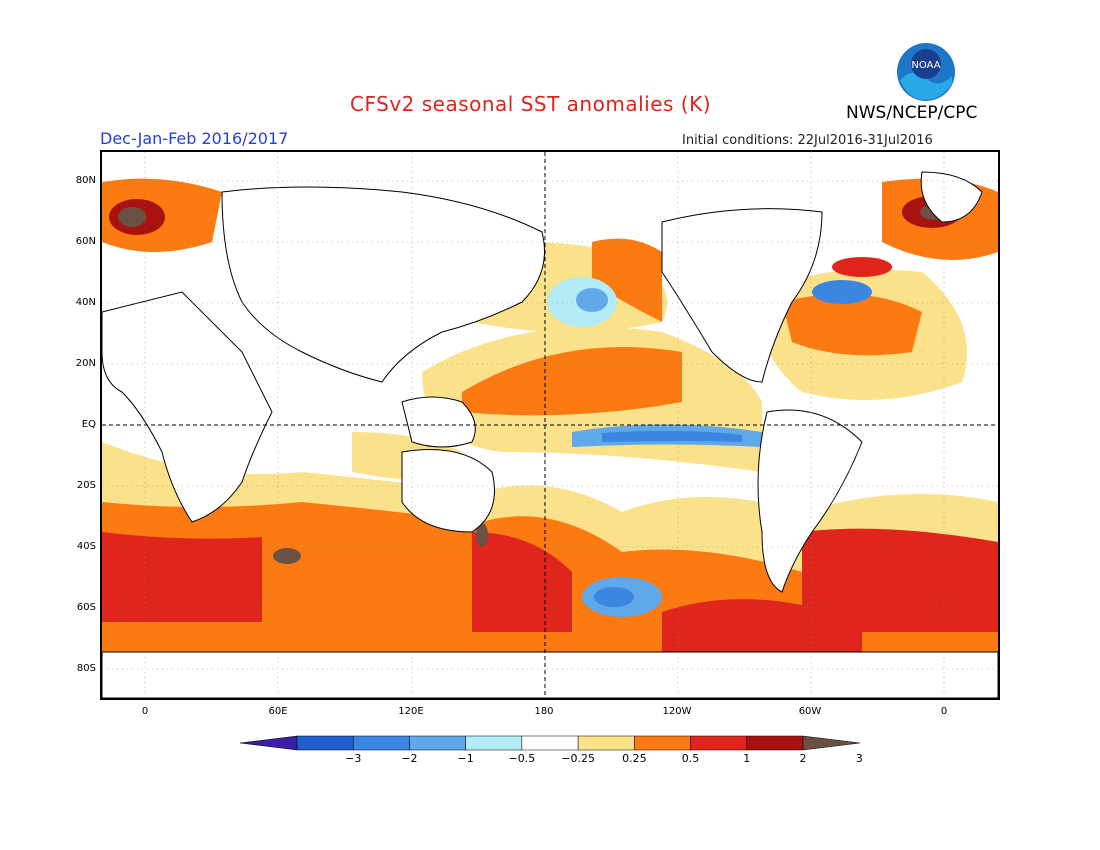 The height and width of the screenshot is (850, 1100). I want to click on agency-label: NWS/NCEP/CPC, so click(912, 113).